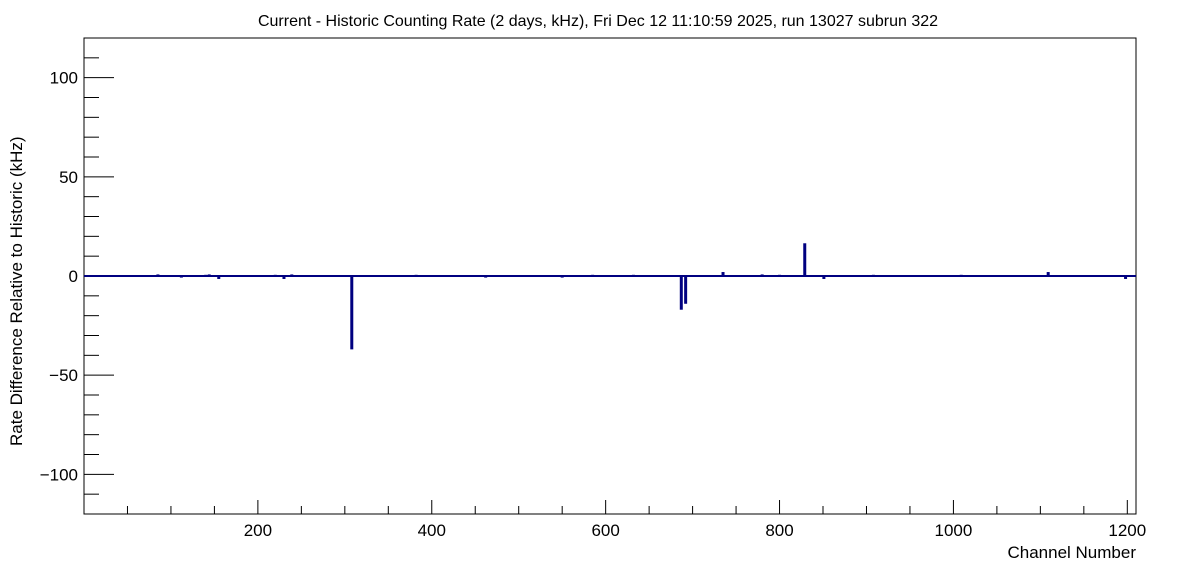  What do you see at coordinates (68, 177) in the screenshot?
I see `y-tick-label: 50` at bounding box center [68, 177].